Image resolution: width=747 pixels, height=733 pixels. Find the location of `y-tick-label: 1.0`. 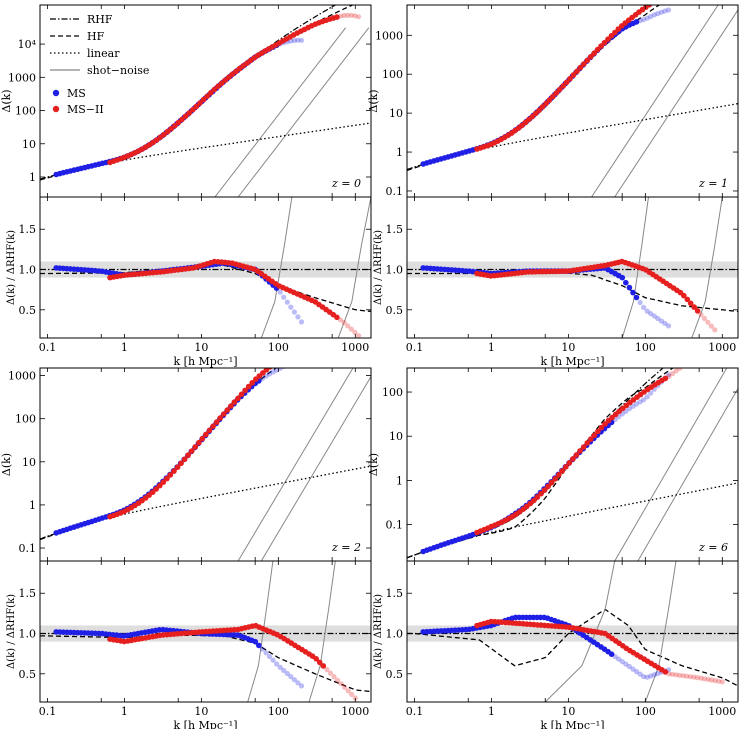

y-tick-label: 1.0 is located at coordinates (395, 270).